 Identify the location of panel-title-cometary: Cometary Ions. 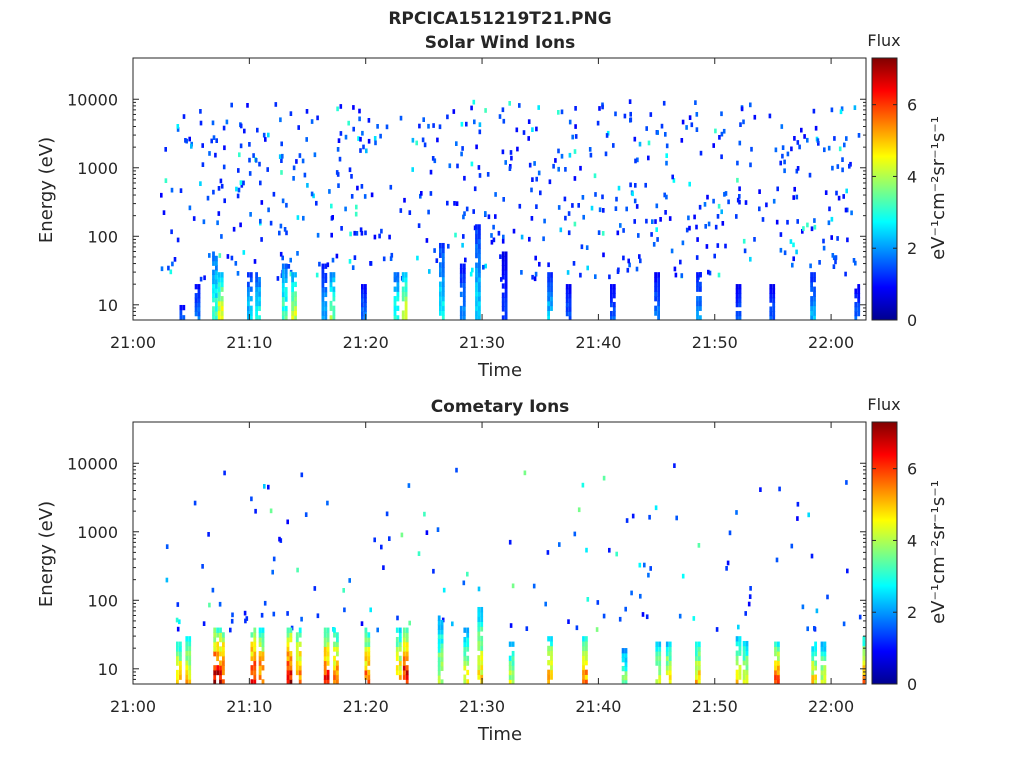
(500, 407).